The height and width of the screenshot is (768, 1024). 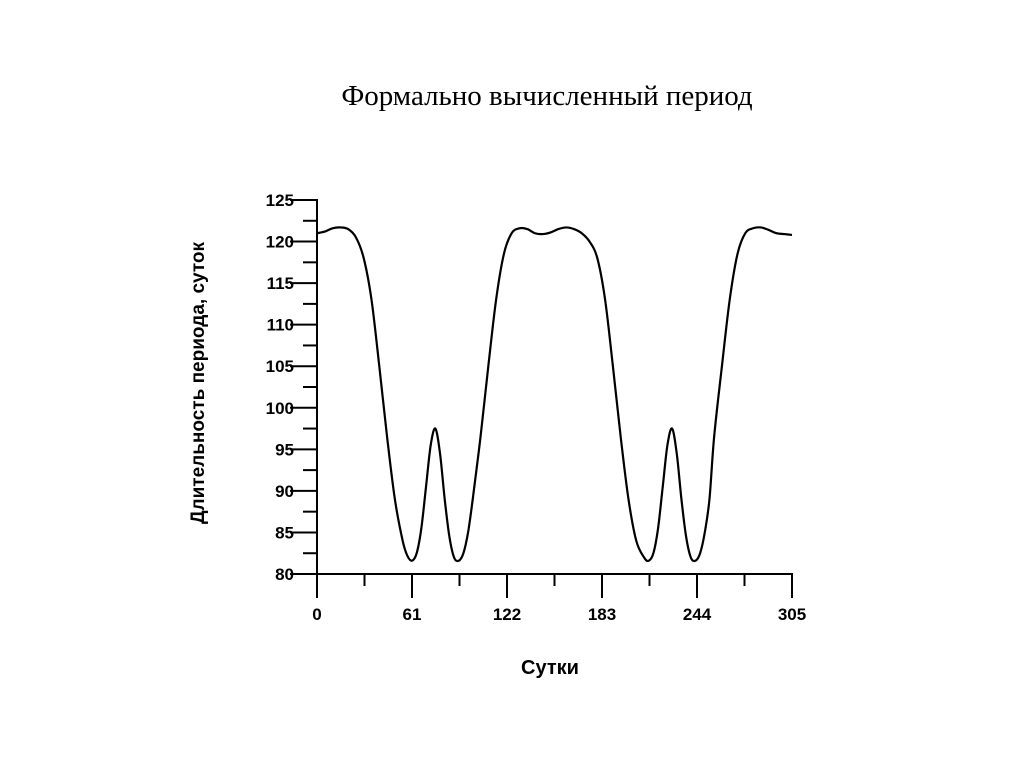 I want to click on x-tick-label: 0, so click(x=316, y=614).